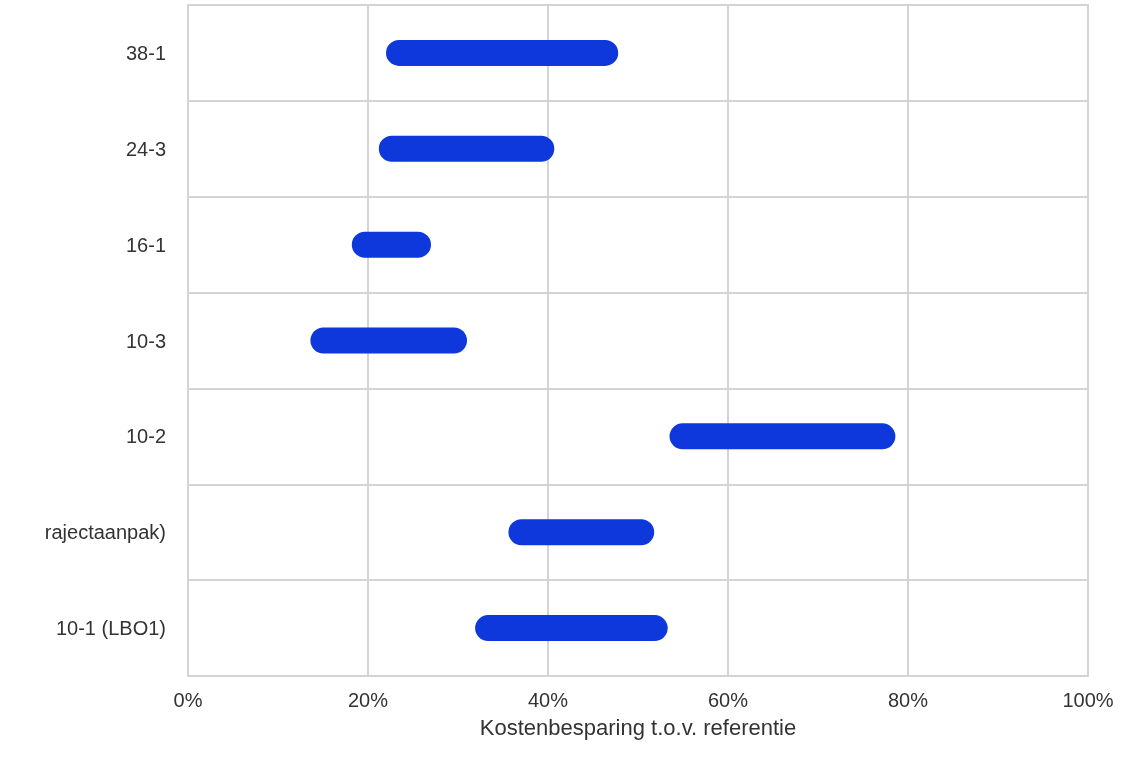 This screenshot has height=766, width=1127. I want to click on x-tick-label: 80%, so click(908, 700).